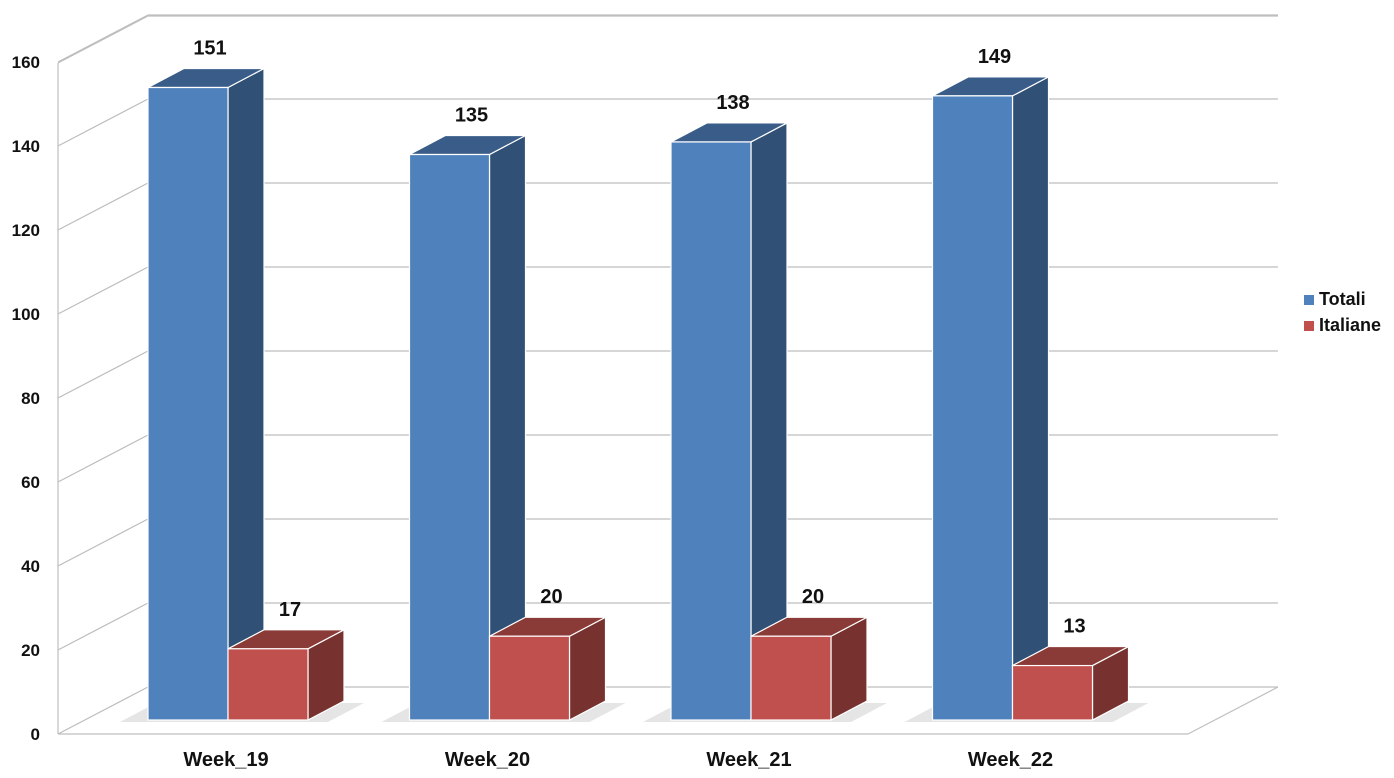 This screenshot has width=1394, height=778. I want to click on data-label: 135, so click(471, 116).